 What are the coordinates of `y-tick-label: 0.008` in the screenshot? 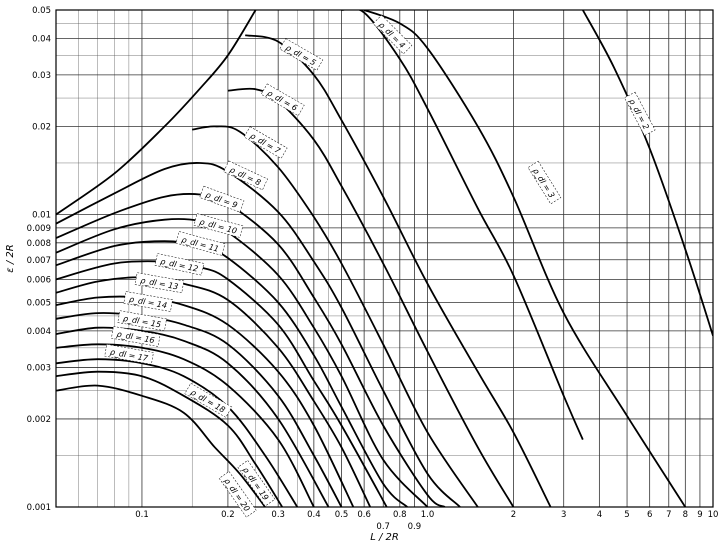 It's located at (39, 244).